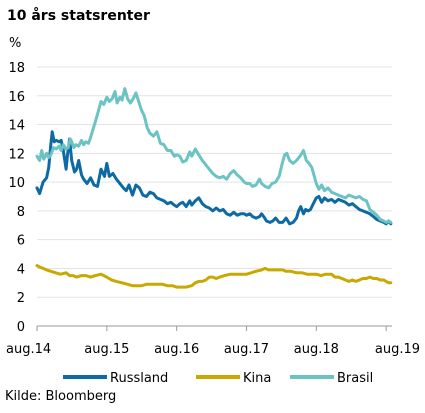 The image size is (425, 413). What do you see at coordinates (16, 68) in the screenshot?
I see `y-tick-label: 18` at bounding box center [16, 68].